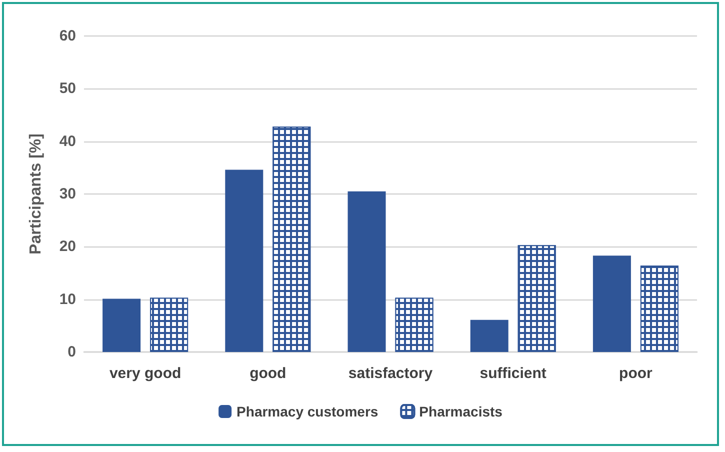 The height and width of the screenshot is (452, 725). I want to click on y-tick-label: 20, so click(67, 247).